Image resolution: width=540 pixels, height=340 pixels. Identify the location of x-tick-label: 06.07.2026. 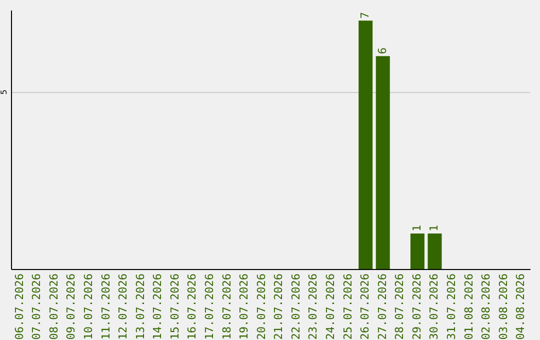
(19, 307).